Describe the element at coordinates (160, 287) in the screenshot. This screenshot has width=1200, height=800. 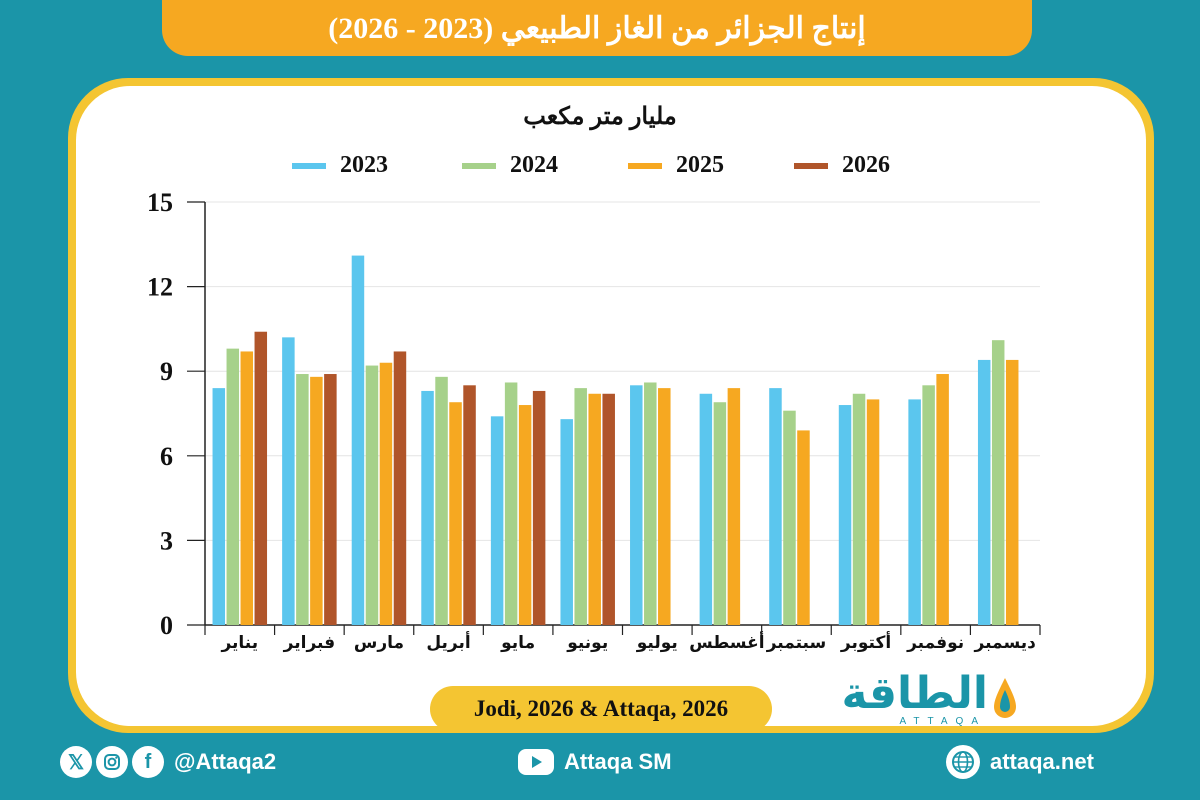
I see `y-tick-label: 12` at that location.